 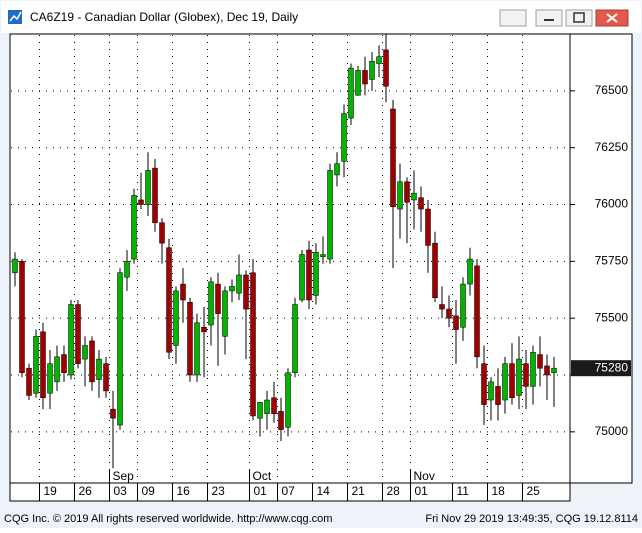 I want to click on x-tick-label: 03, so click(x=121, y=491).